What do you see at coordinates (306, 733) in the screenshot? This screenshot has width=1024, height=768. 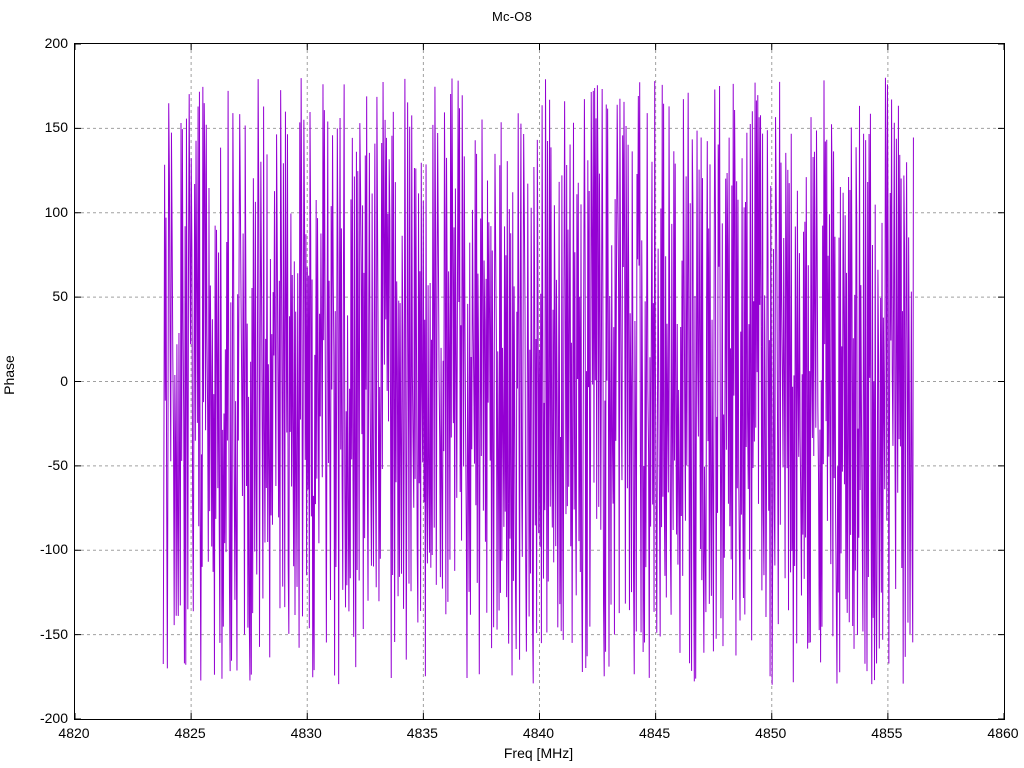 I see `x-tick-label: 4830` at bounding box center [306, 733].